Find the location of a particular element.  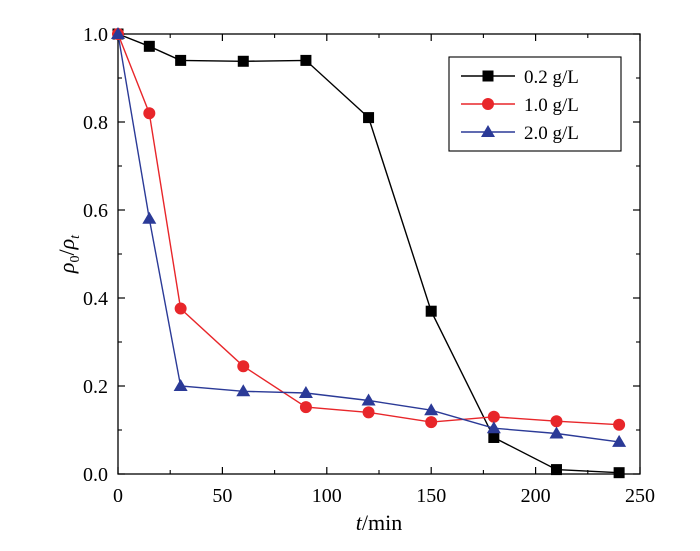

y-tick-label: 0.8 is located at coordinates (95, 123).